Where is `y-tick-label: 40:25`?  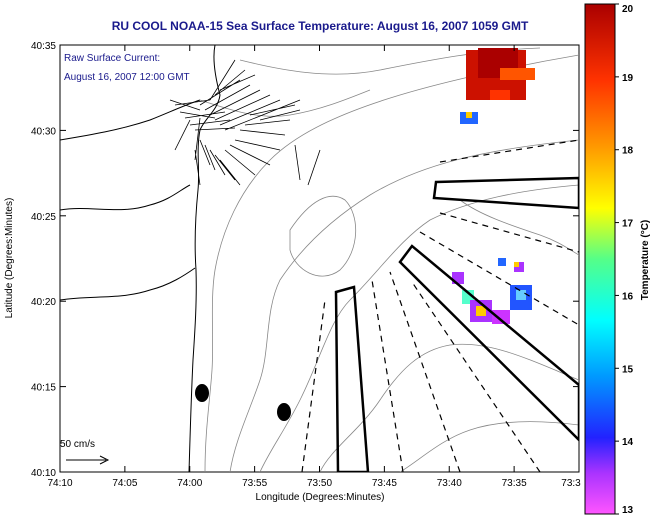
y-tick-label: 40:25 is located at coordinates (43, 217).